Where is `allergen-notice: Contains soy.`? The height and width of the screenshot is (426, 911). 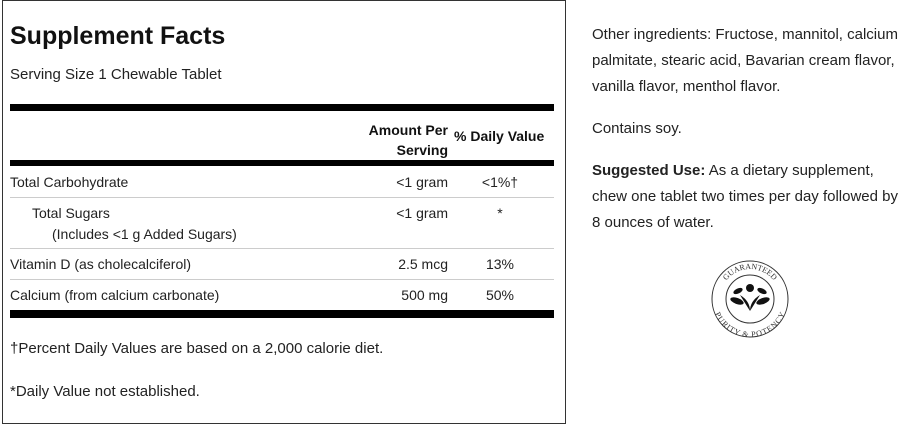
allergen-notice: Contains soy. is located at coordinates (637, 128).